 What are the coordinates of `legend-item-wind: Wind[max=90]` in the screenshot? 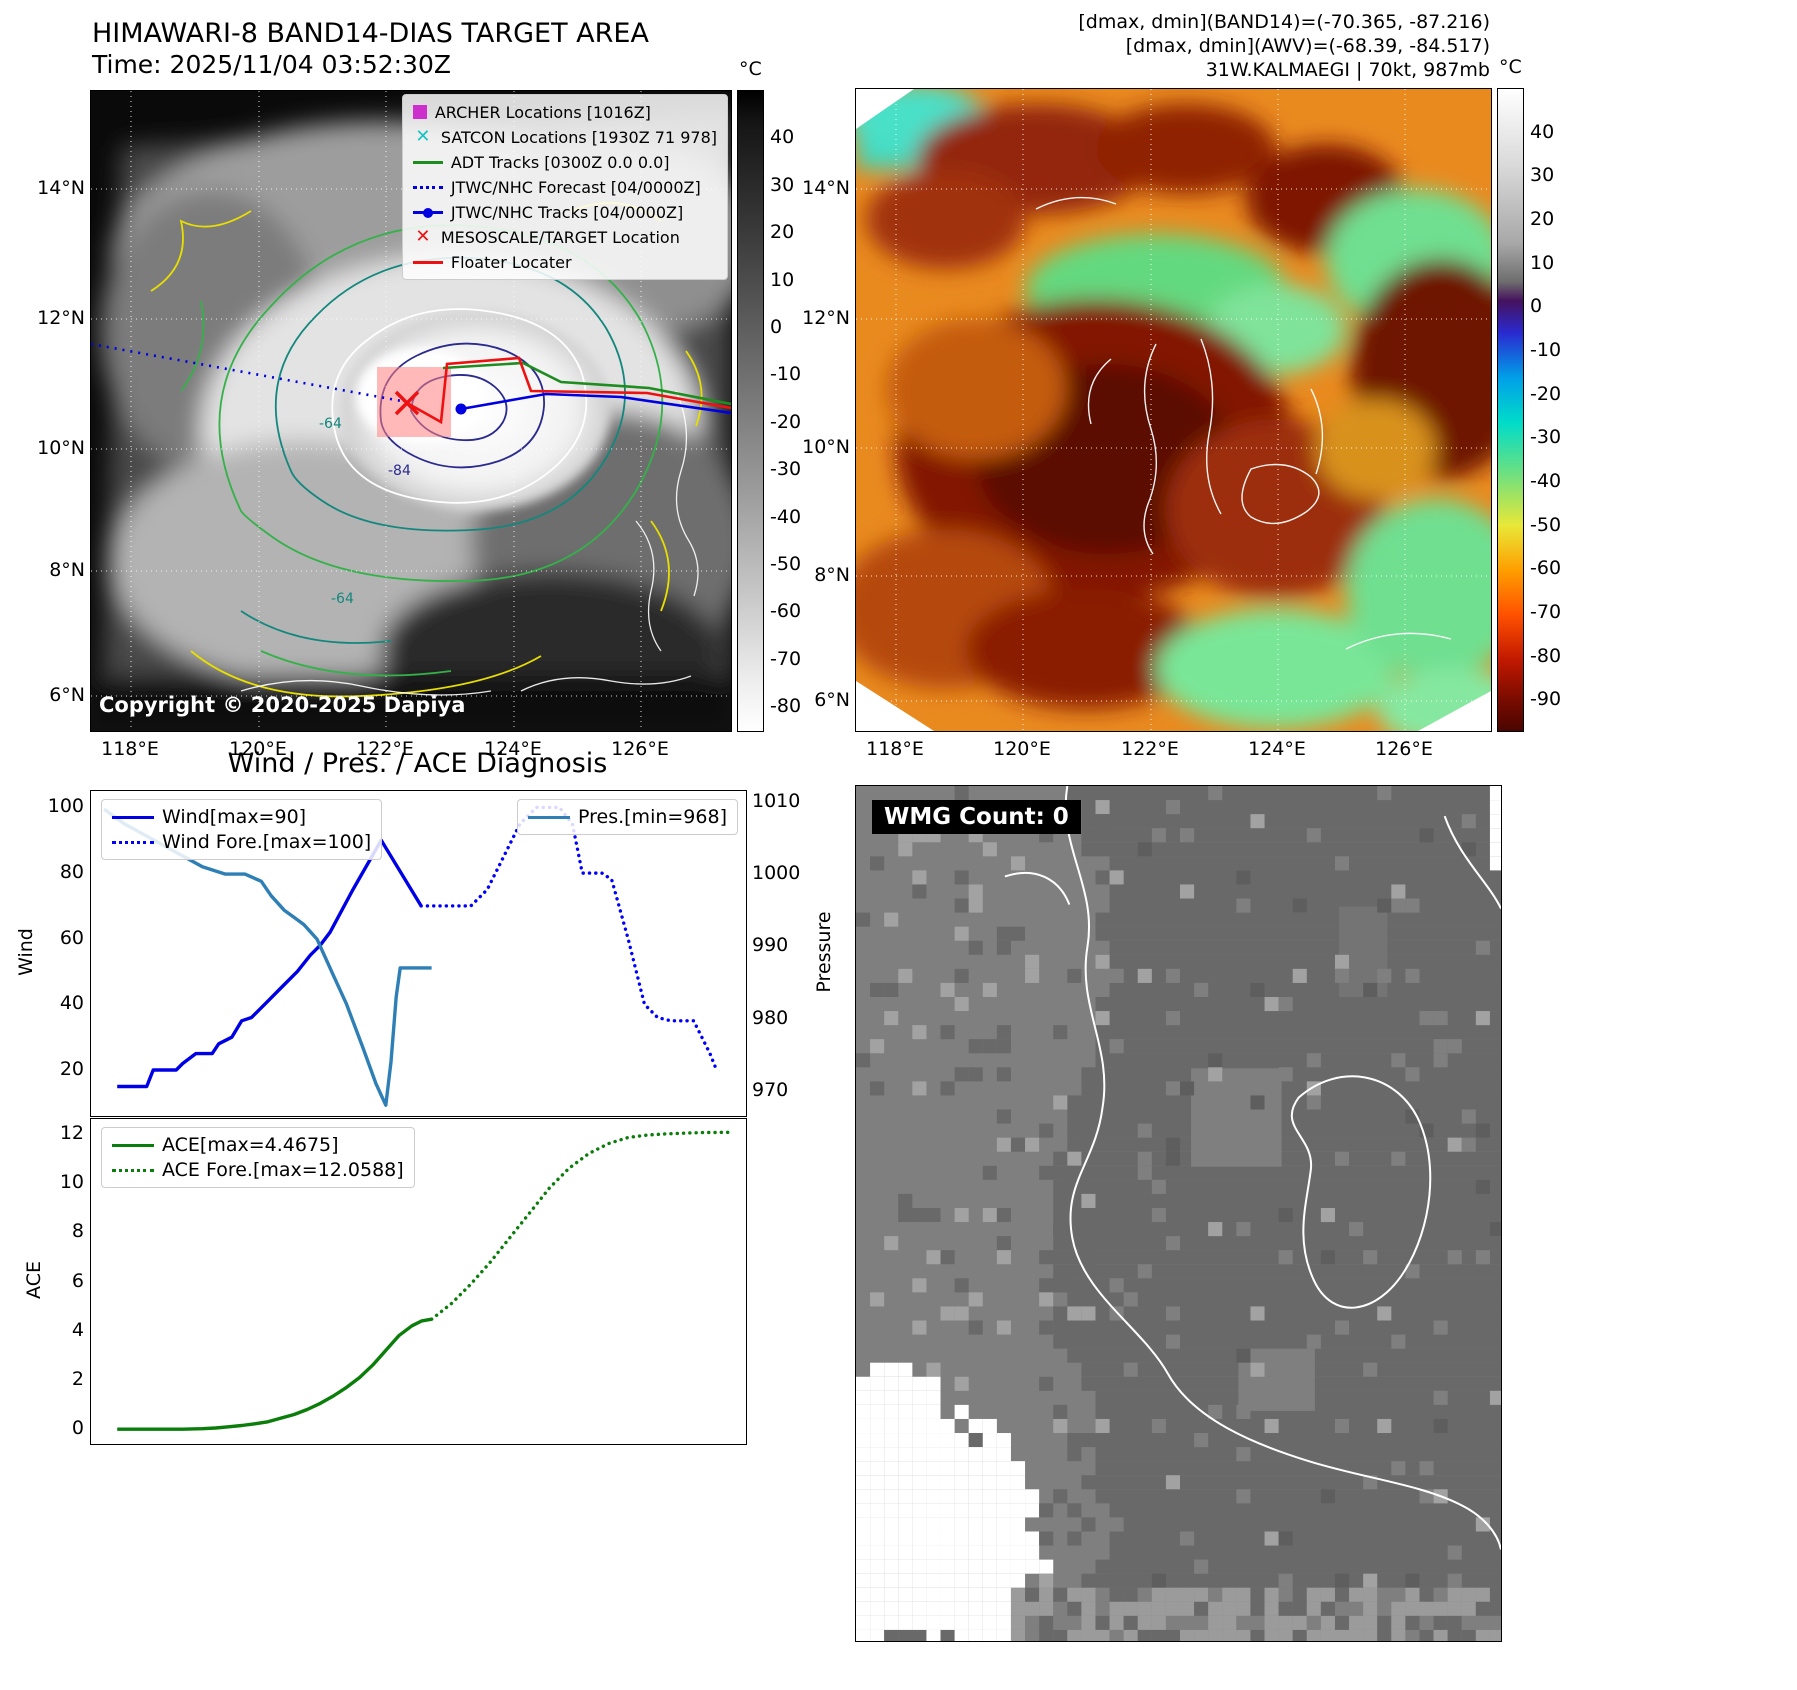 It's located at (241, 817).